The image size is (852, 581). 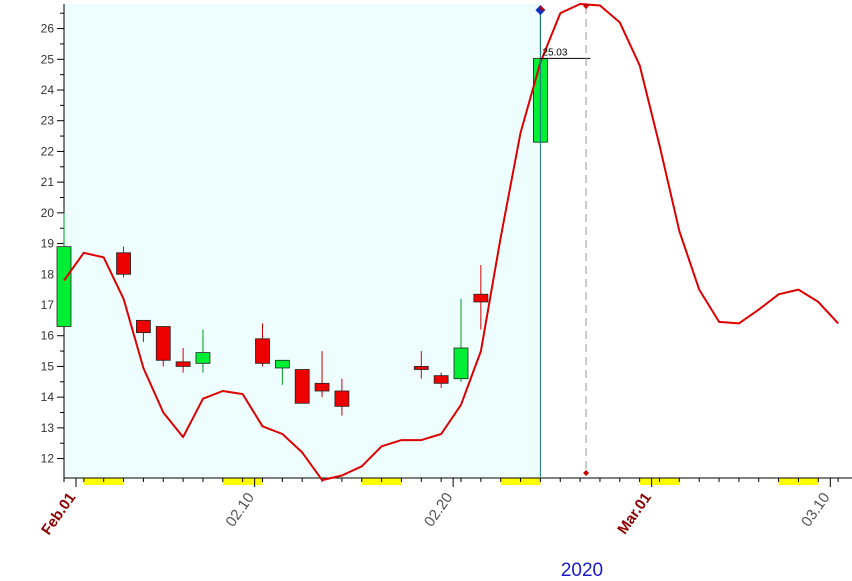 What do you see at coordinates (48, 366) in the screenshot?
I see `y-tick-label: 15` at bounding box center [48, 366].